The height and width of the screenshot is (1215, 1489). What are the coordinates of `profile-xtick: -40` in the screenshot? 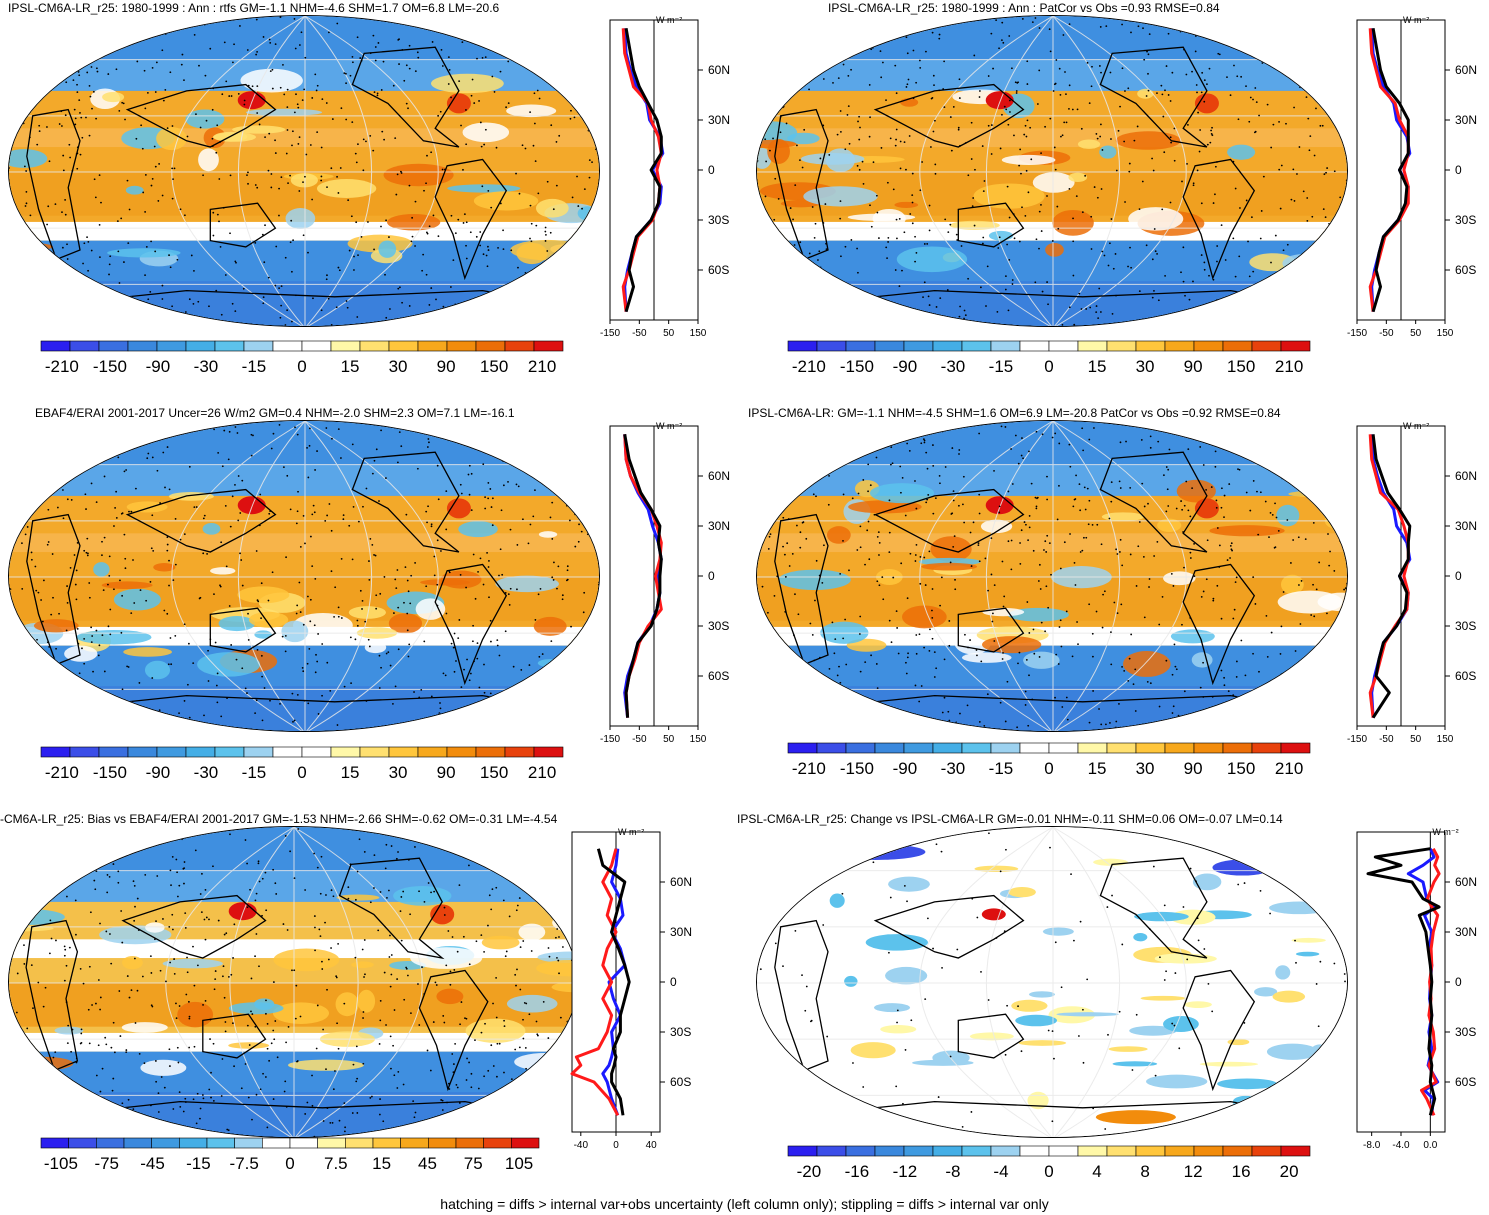 It's located at (581, 1145).